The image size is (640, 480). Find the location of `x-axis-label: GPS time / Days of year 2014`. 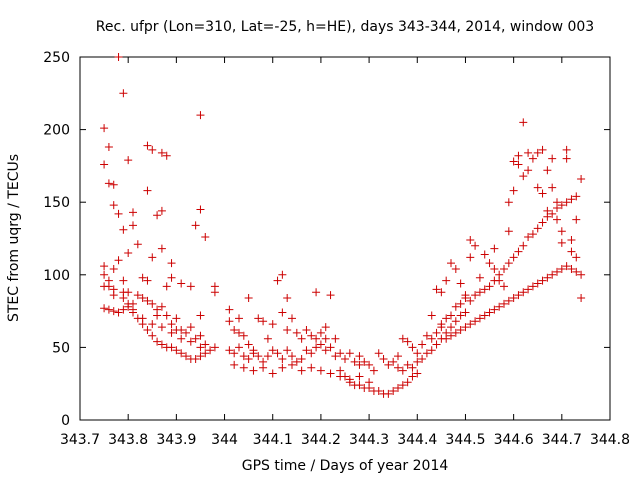

x-axis-label: GPS time / Days of year 2014 is located at coordinates (345, 466).